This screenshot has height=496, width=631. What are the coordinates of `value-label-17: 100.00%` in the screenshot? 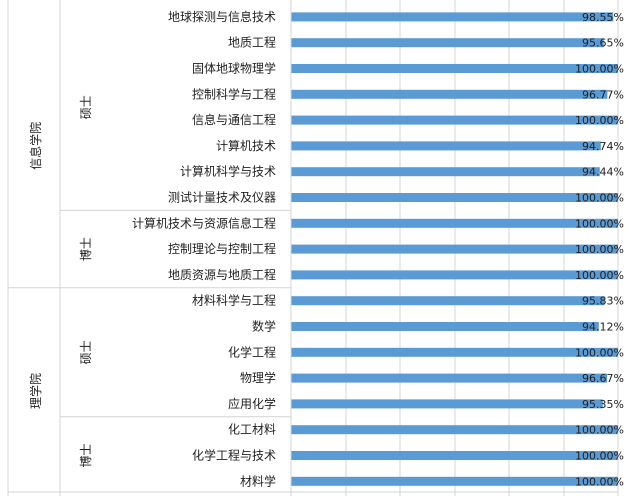 It's located at (599, 456).